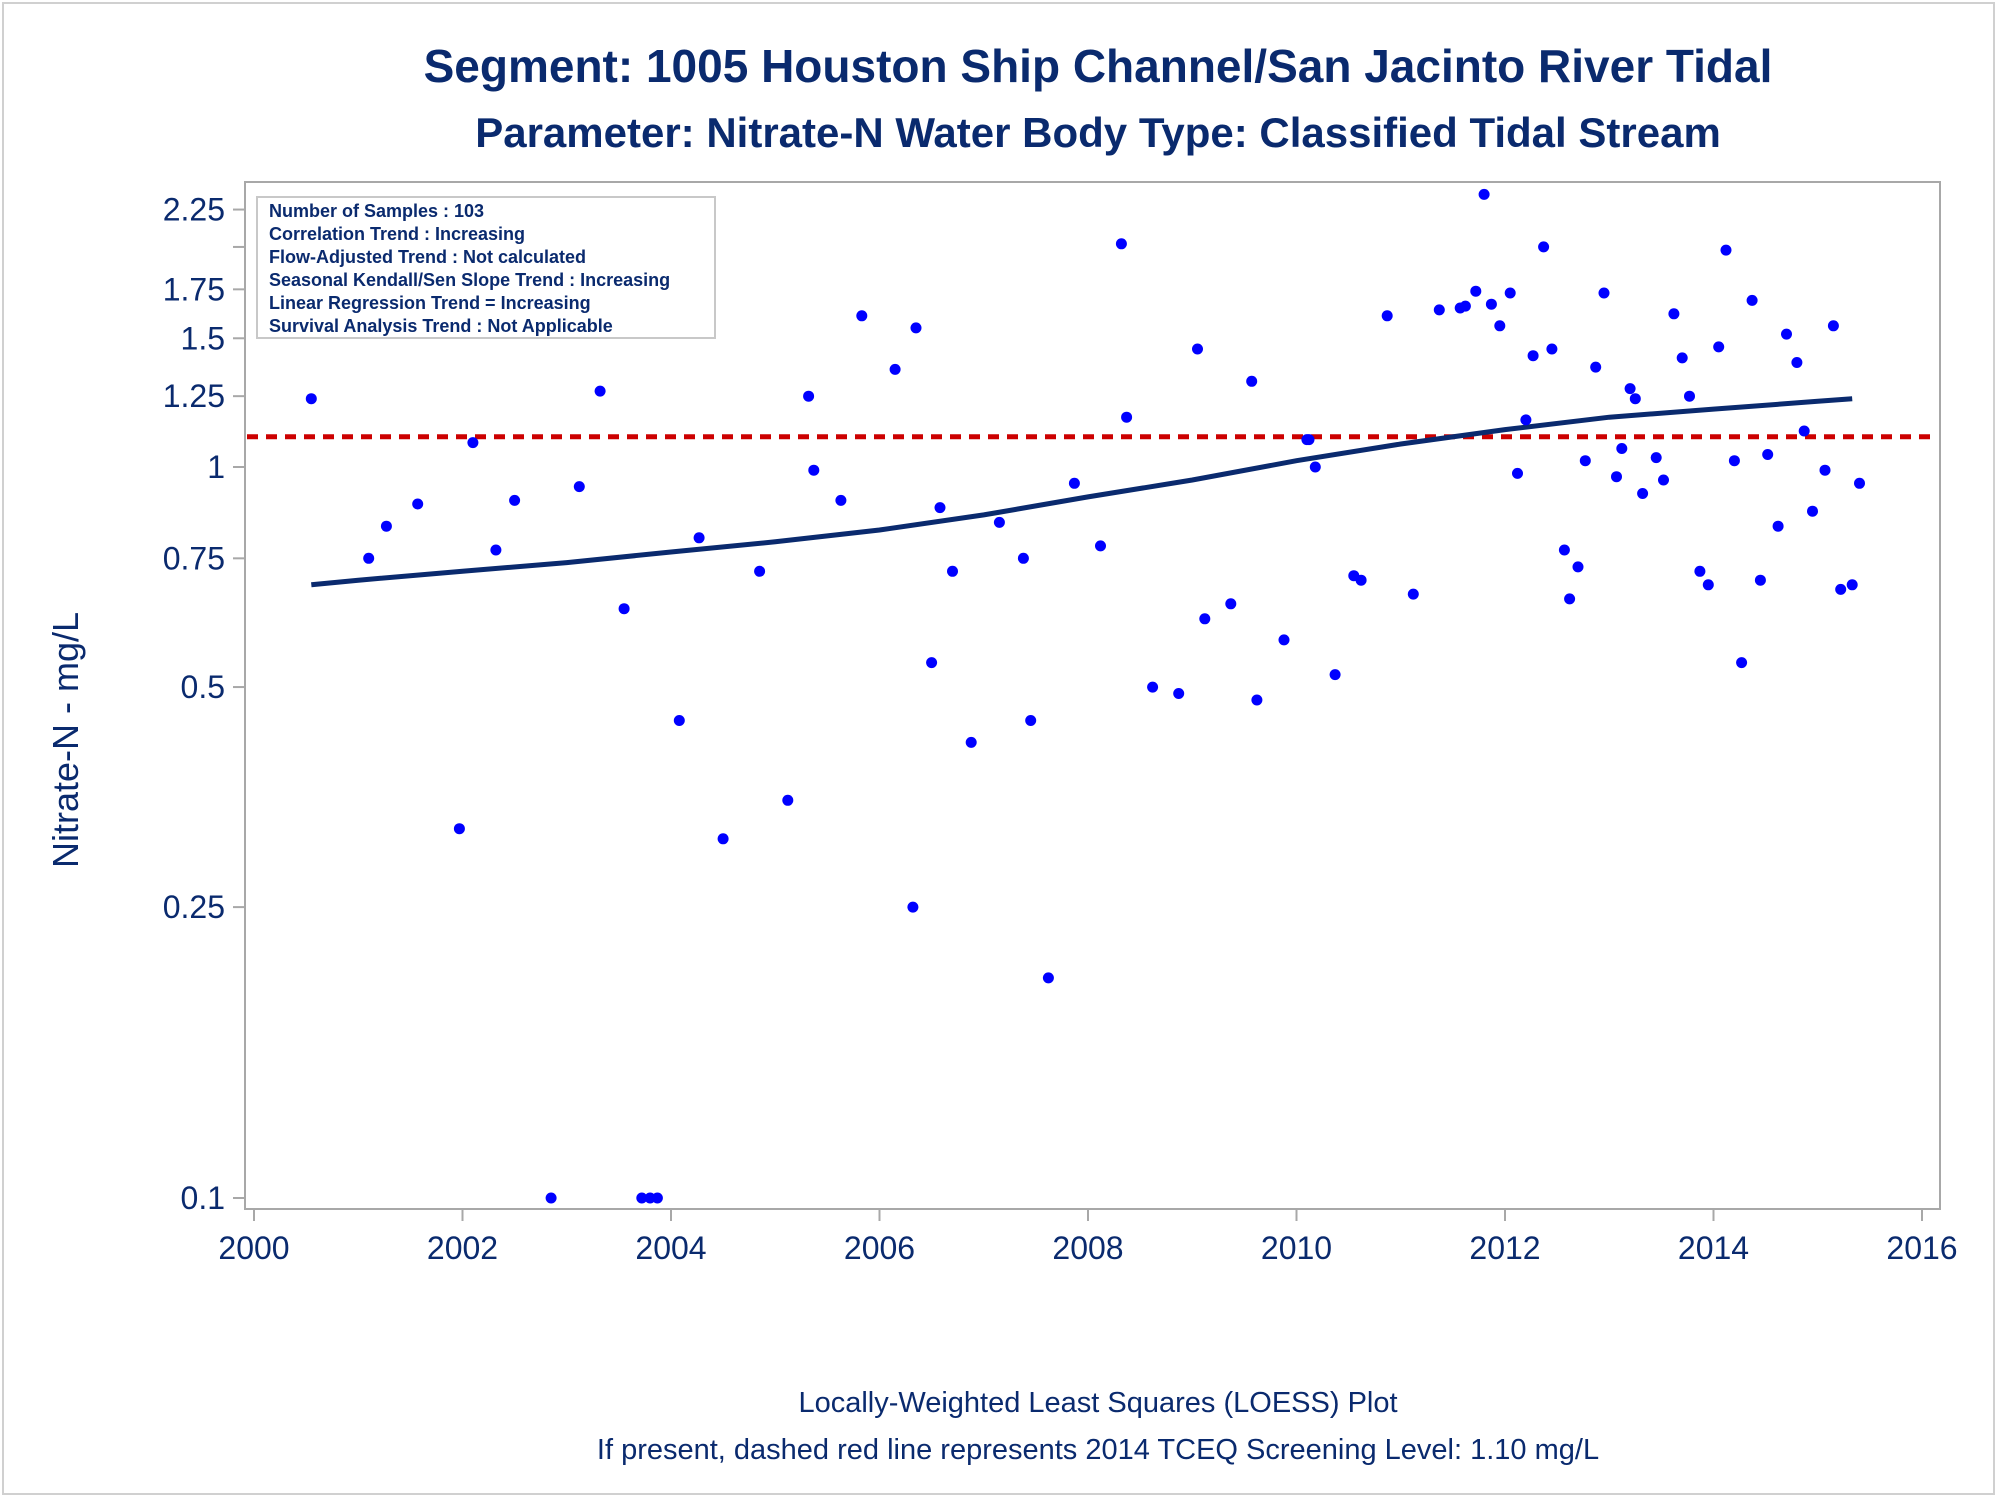 This screenshot has width=2000, height=1500. I want to click on y-axis: 2.25 1.75 1.5 1.25 1 0.75 0.5 0.25 0.1, so click(204, 699).